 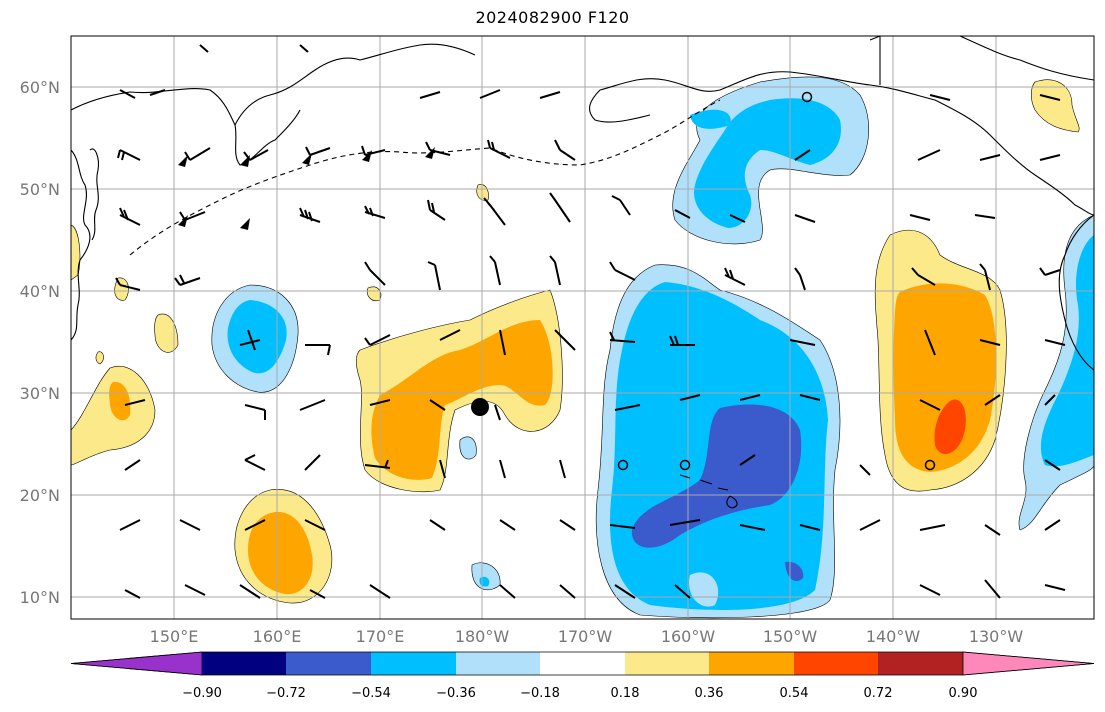 I want to click on colorbar-tick-label: −0.54, so click(x=371, y=693).